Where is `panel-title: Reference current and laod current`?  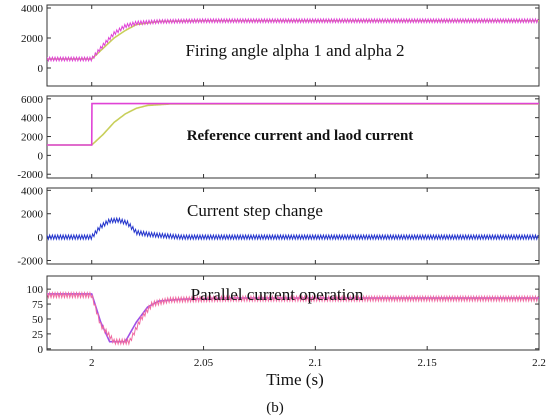
panel-title: Reference current and laod current is located at coordinates (300, 136).